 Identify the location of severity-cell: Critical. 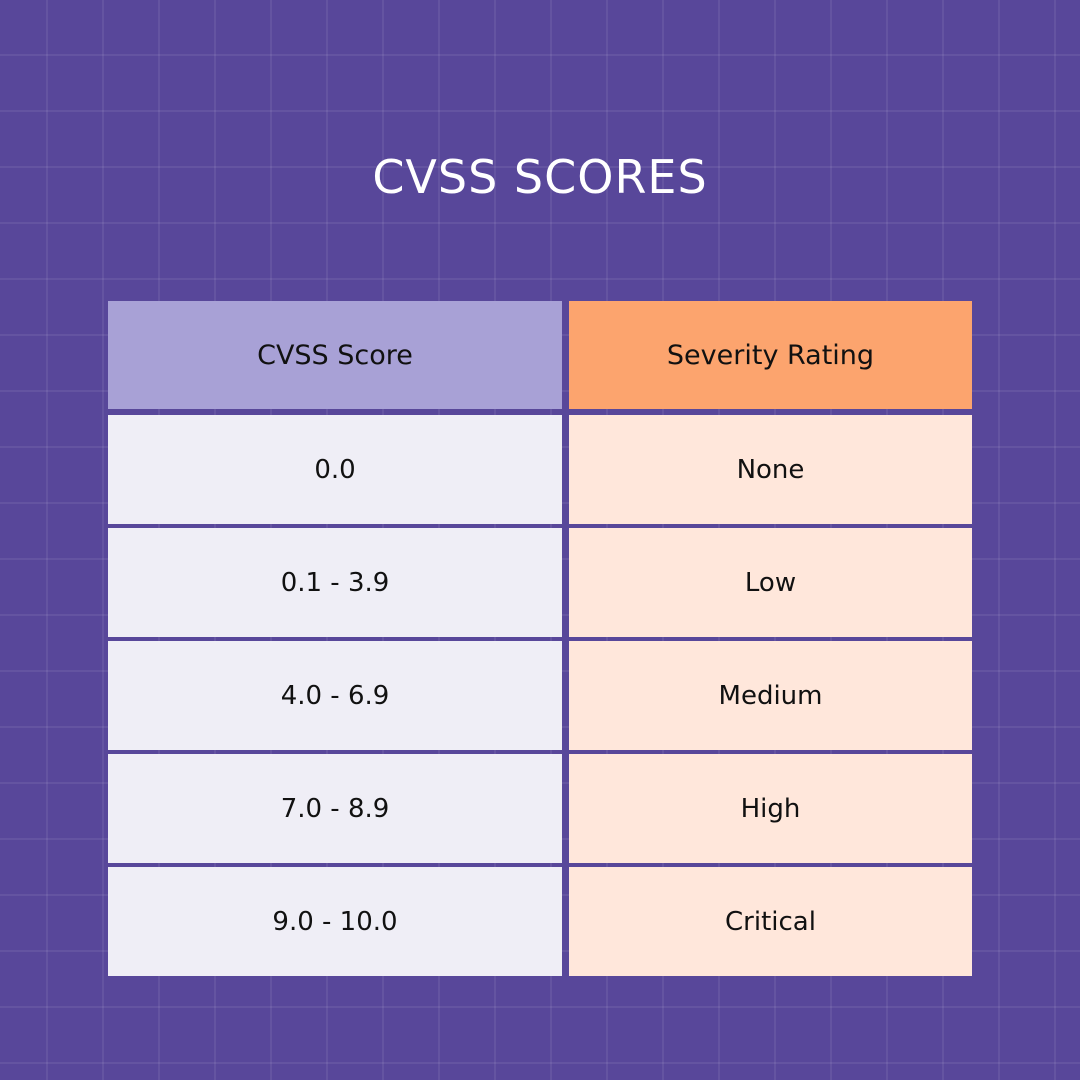
(770, 921).